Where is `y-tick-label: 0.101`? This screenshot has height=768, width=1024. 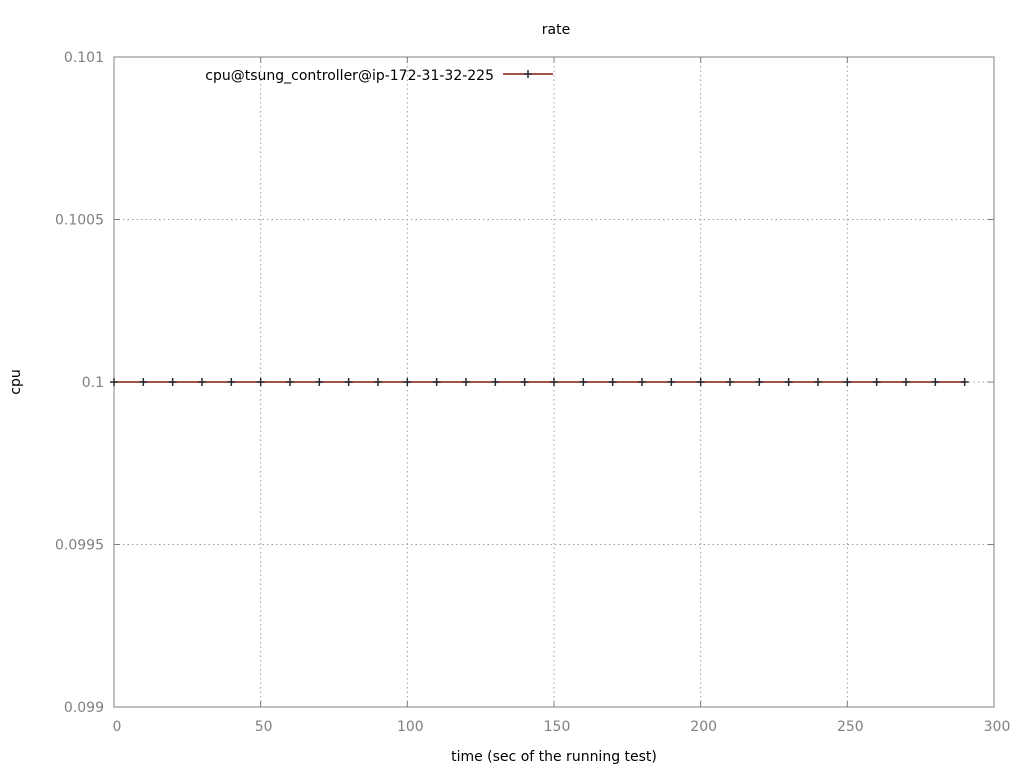
y-tick-label: 0.101 is located at coordinates (84, 58).